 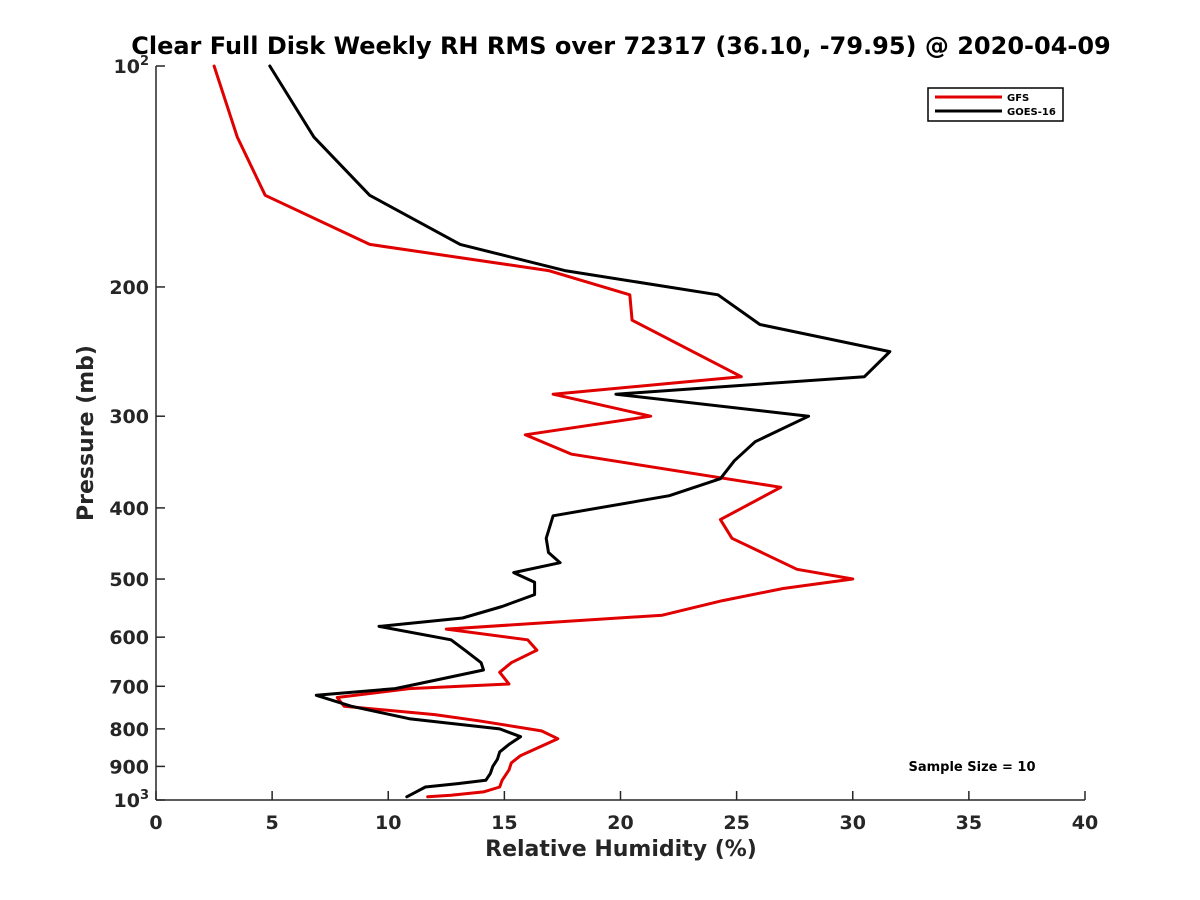 I want to click on y-tick-label: 10³, so click(x=132, y=800).